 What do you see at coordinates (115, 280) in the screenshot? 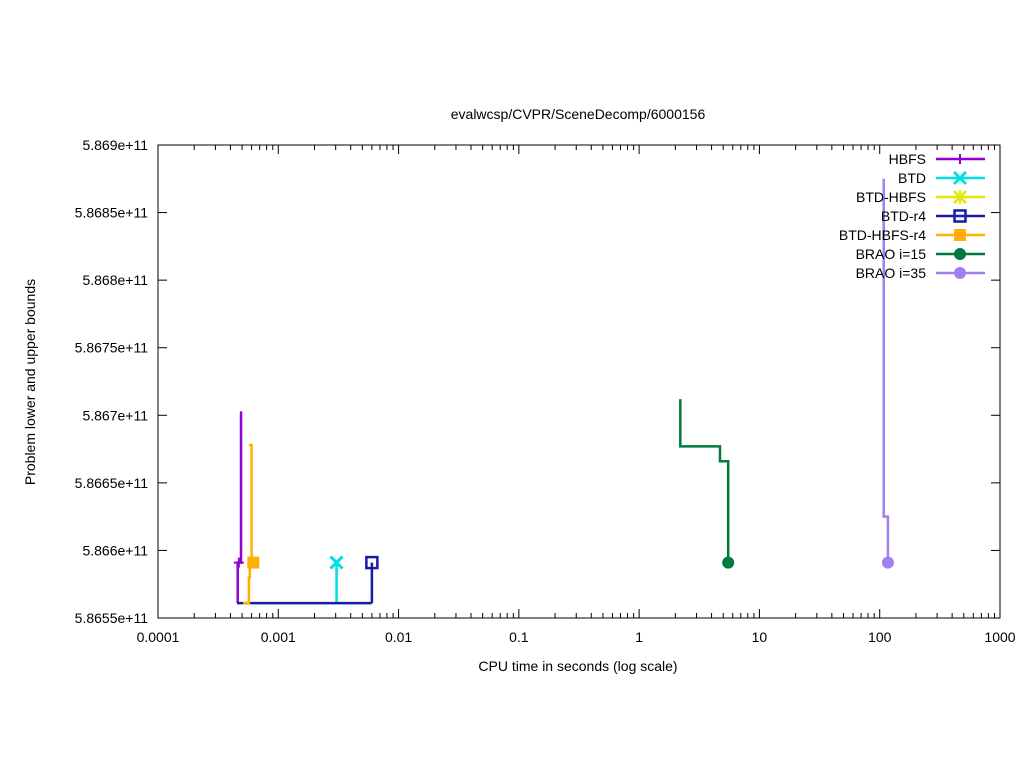
I see `y-tick-label: 5.868e+11` at bounding box center [115, 280].